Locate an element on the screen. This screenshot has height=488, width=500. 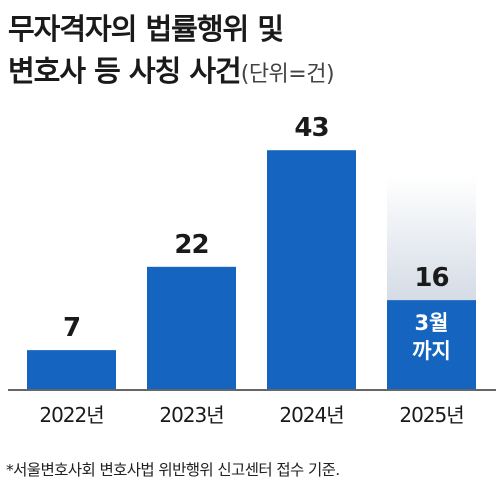
bar-2022년 is located at coordinates (71, 369).